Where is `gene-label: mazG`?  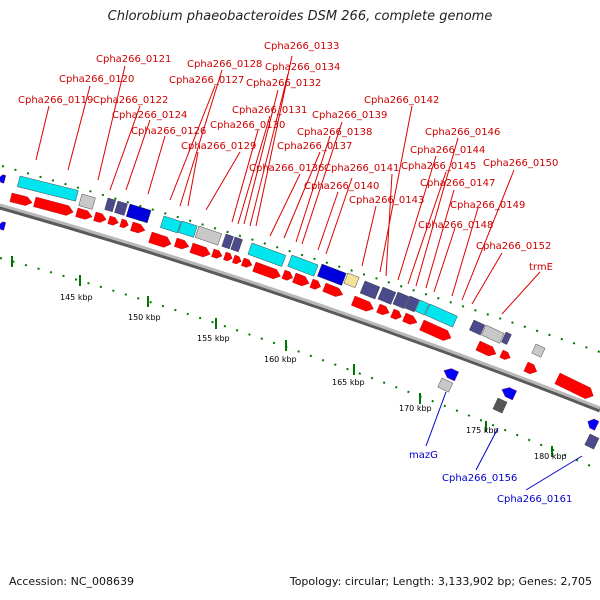 gene-label: mazG is located at coordinates (423, 455).